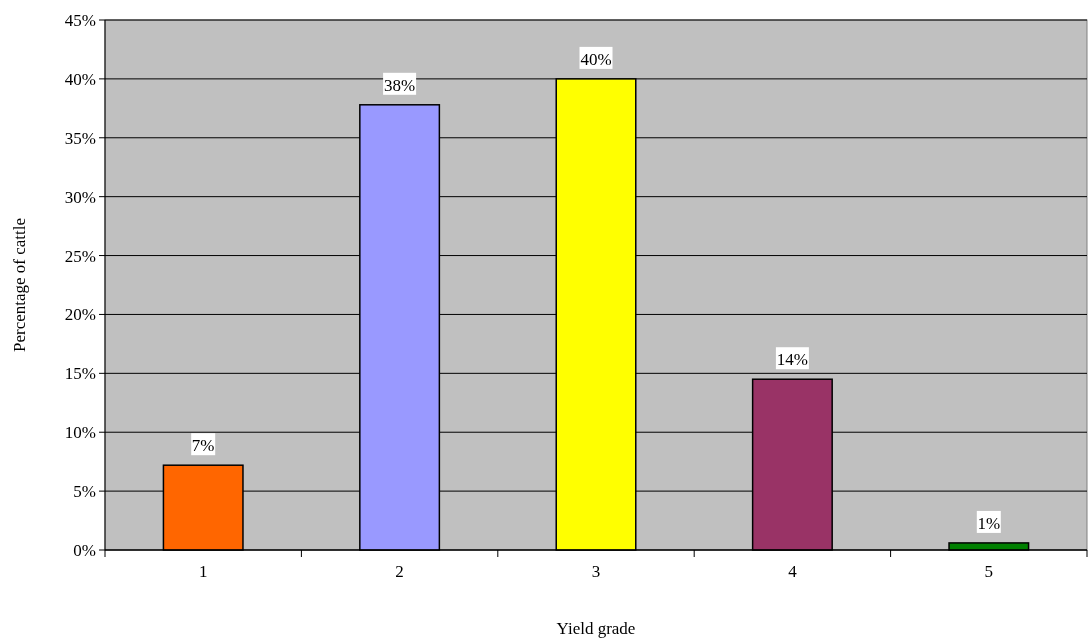 The image size is (1088, 642). I want to click on data-label: 1%, so click(989, 523).